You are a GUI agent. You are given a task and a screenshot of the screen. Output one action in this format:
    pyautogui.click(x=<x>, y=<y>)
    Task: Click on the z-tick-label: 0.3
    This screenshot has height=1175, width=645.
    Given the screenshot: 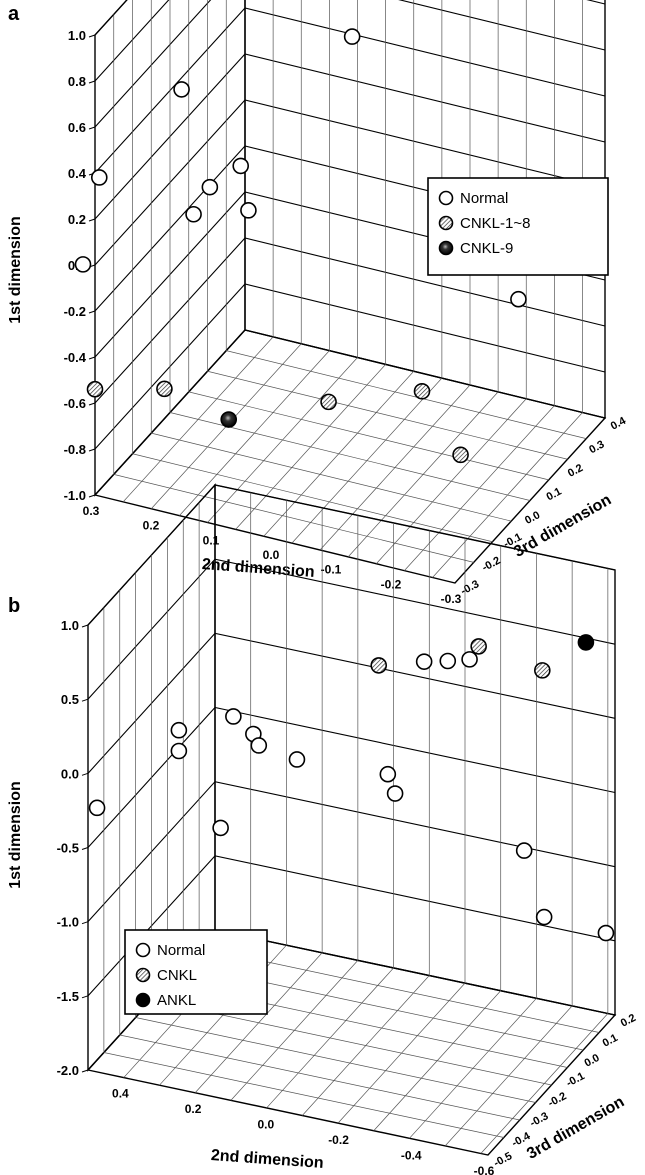 What is the action you would take?
    pyautogui.click(x=596, y=447)
    